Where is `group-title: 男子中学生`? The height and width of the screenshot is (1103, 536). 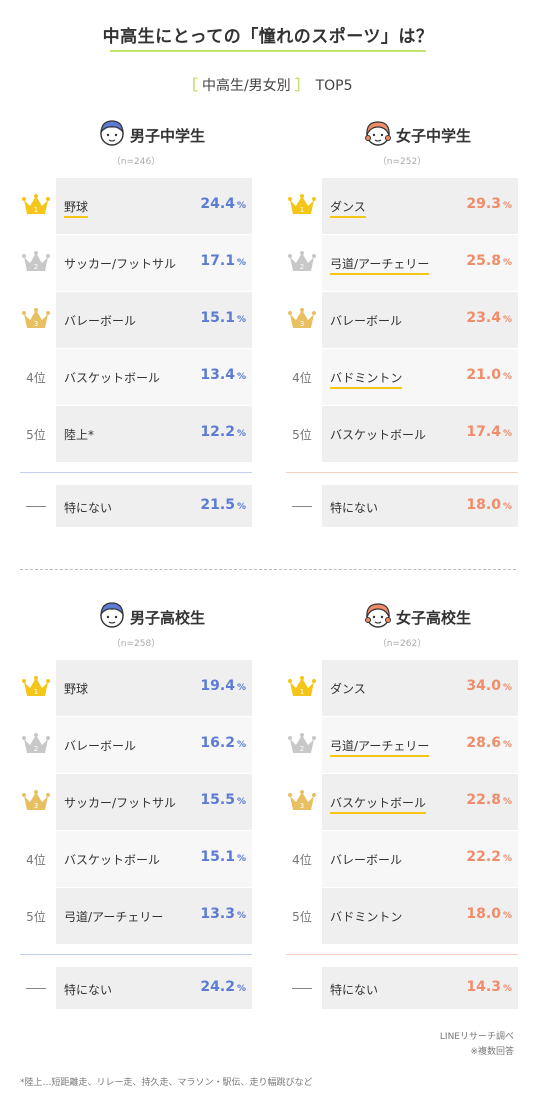 group-title: 男子中学生 is located at coordinates (168, 136).